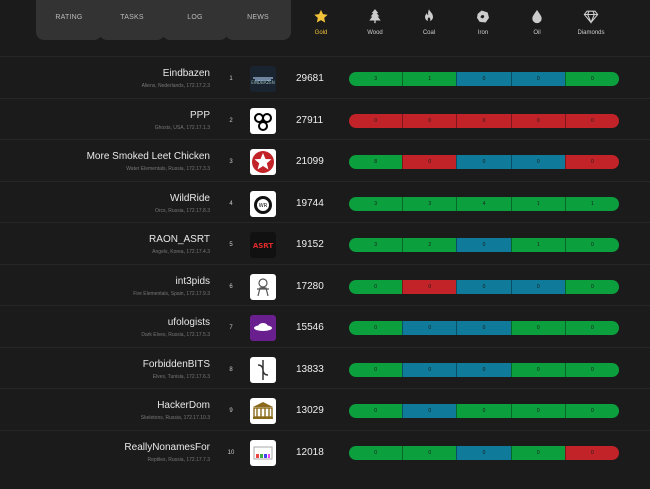  What do you see at coordinates (231, 245) in the screenshot?
I see `team-rank: 5` at bounding box center [231, 245].